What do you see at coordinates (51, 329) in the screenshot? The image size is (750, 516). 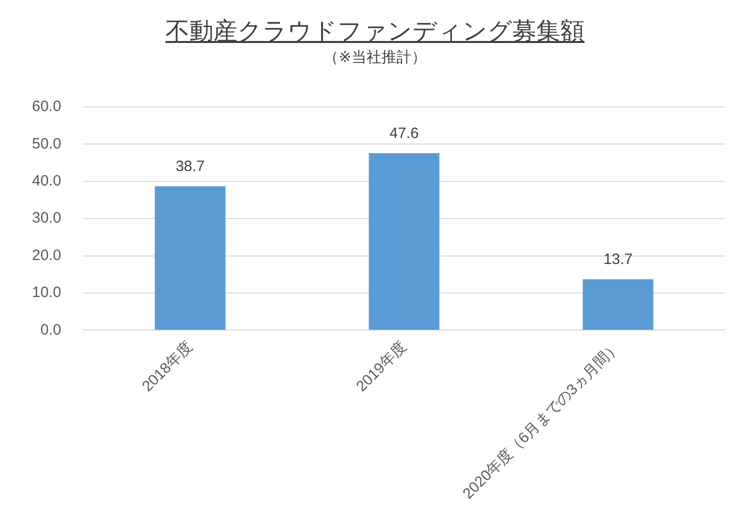 I see `y-tick-label: 0.0` at bounding box center [51, 329].